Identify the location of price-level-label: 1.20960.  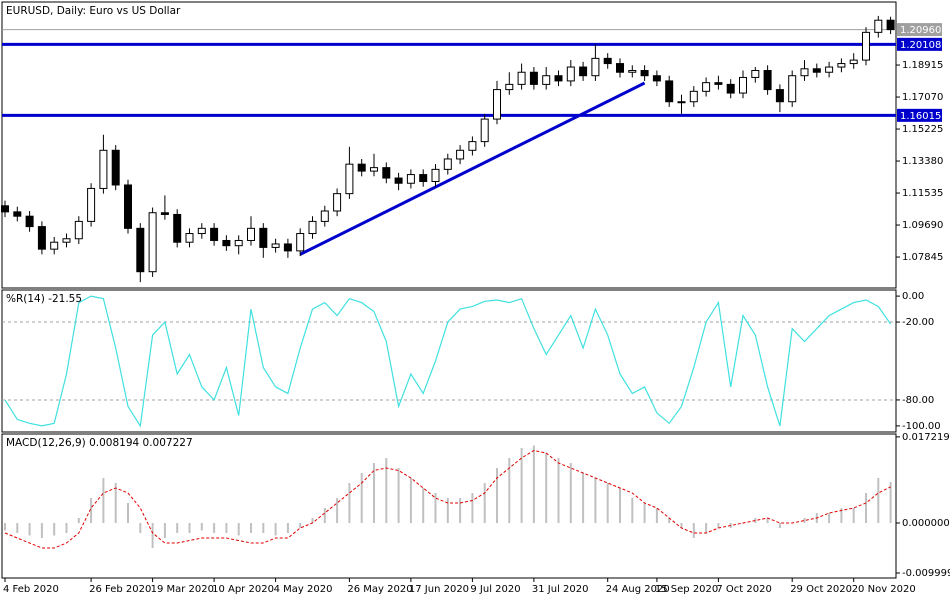
(920, 30).